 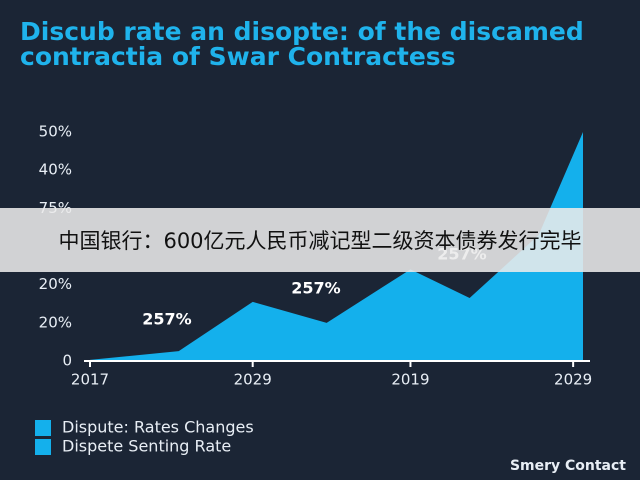 I want to click on footer: Smery Contact, so click(x=568, y=466).